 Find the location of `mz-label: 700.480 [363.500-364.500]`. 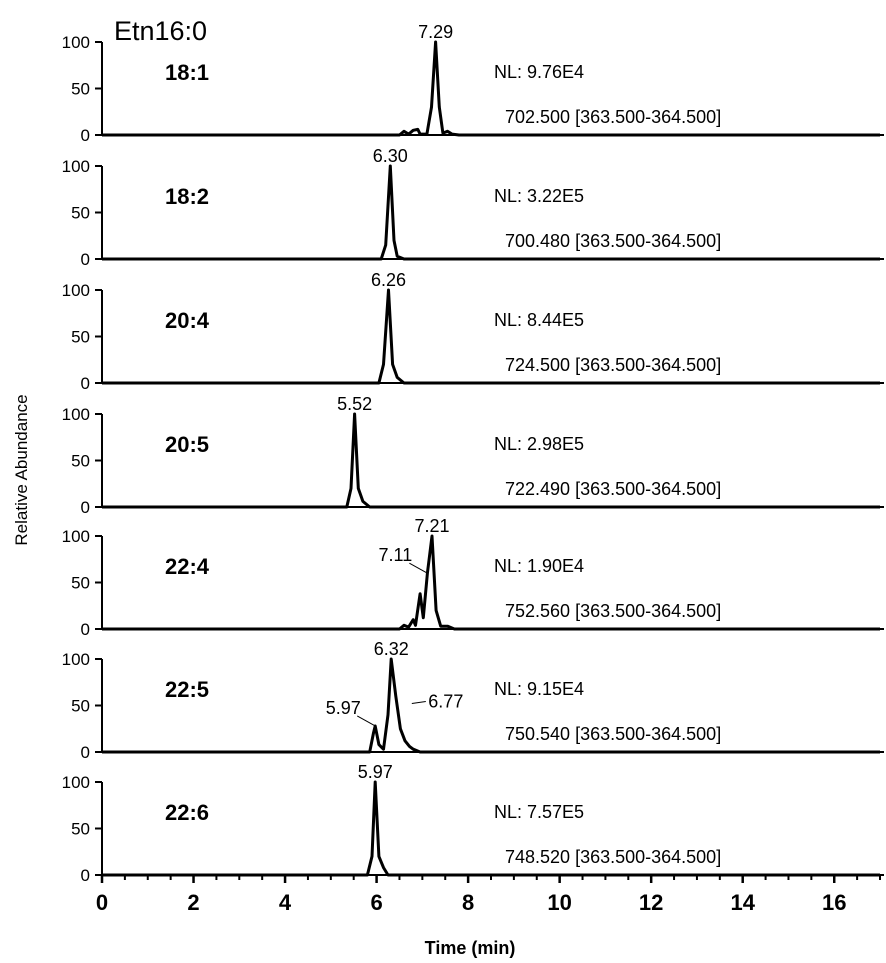

mz-label: 700.480 [363.500-364.500] is located at coordinates (613, 241).